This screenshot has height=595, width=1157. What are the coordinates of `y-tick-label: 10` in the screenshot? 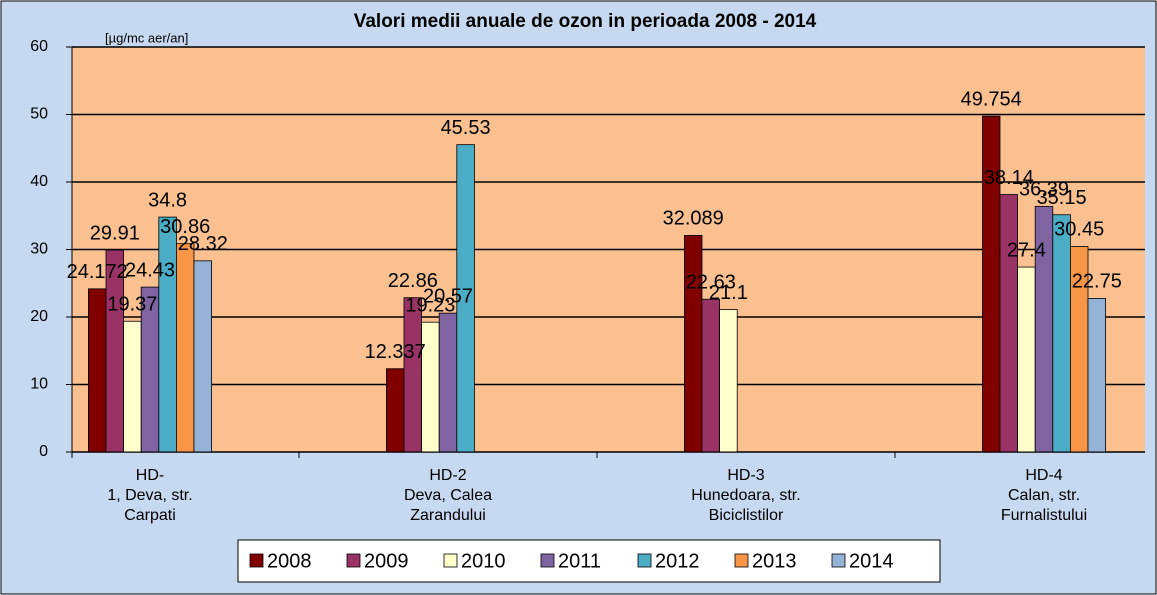 It's located at (39, 384).